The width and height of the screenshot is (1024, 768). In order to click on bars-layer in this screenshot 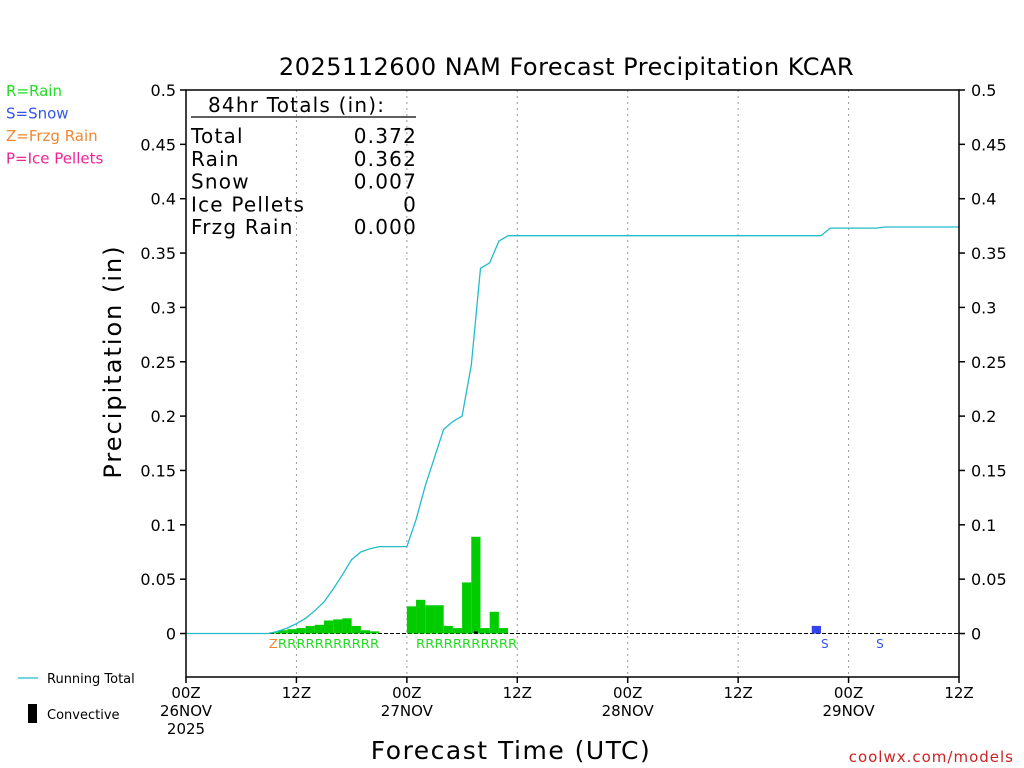, I will do `click(544, 585)`.